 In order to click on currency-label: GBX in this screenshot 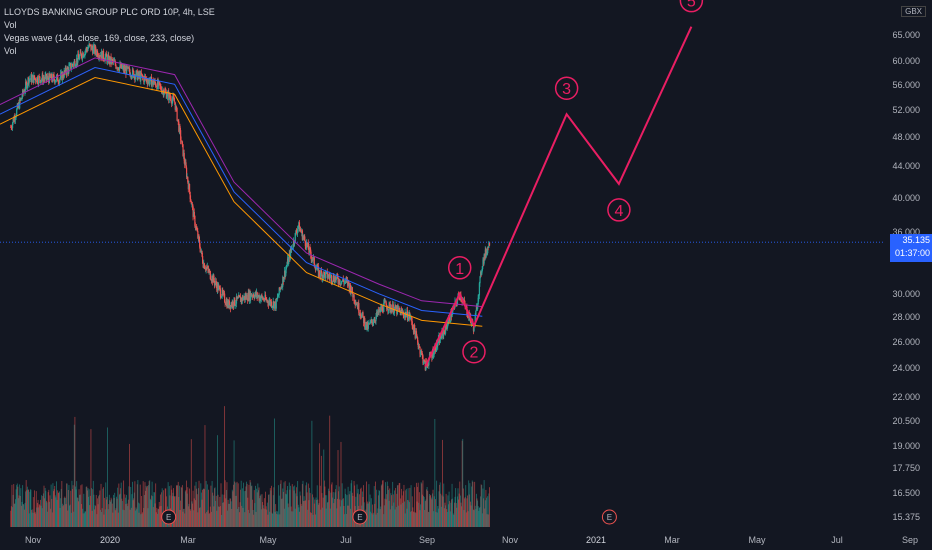, I will do `click(913, 11)`.